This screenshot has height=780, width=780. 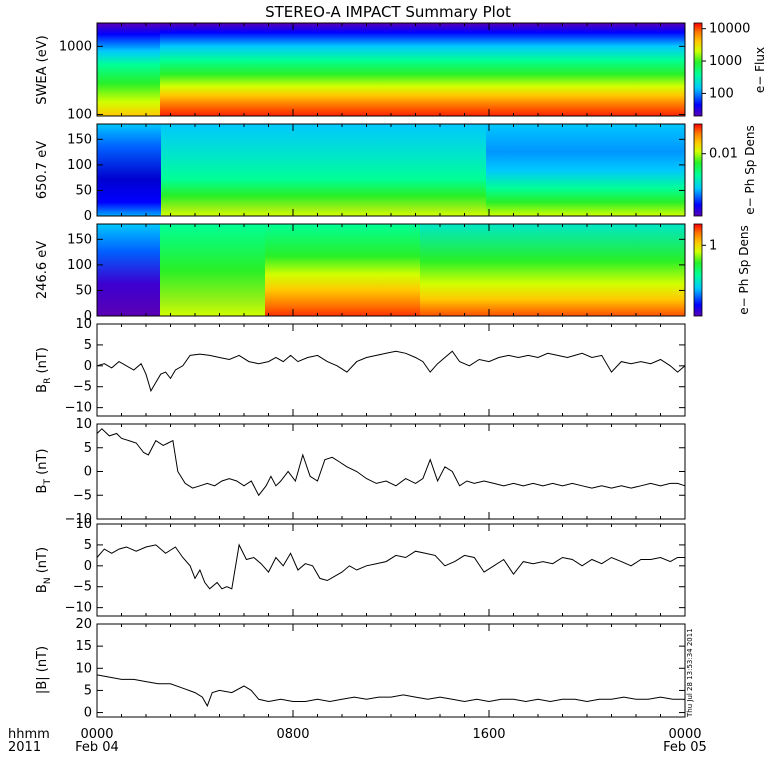 What do you see at coordinates (750, 169) in the screenshot?
I see `pad650-colorbar-label: e− Ph Sp Dens` at bounding box center [750, 169].